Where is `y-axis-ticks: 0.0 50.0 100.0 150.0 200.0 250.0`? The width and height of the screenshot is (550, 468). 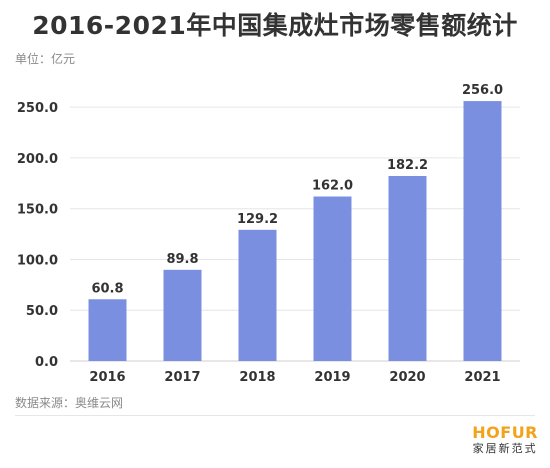
y-axis-ticks: 0.0 50.0 100.0 150.0 200.0 250.0 is located at coordinates (37, 235).